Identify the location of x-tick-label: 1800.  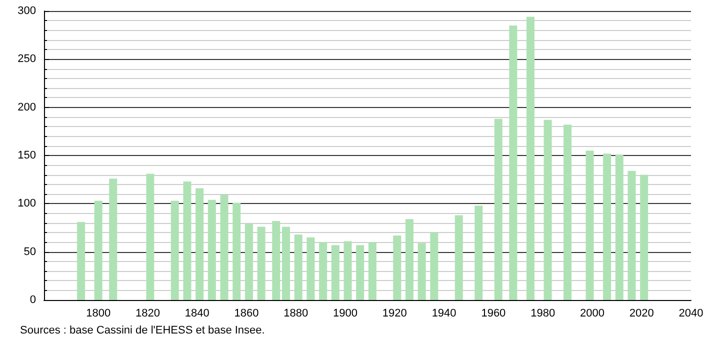
(98, 314).